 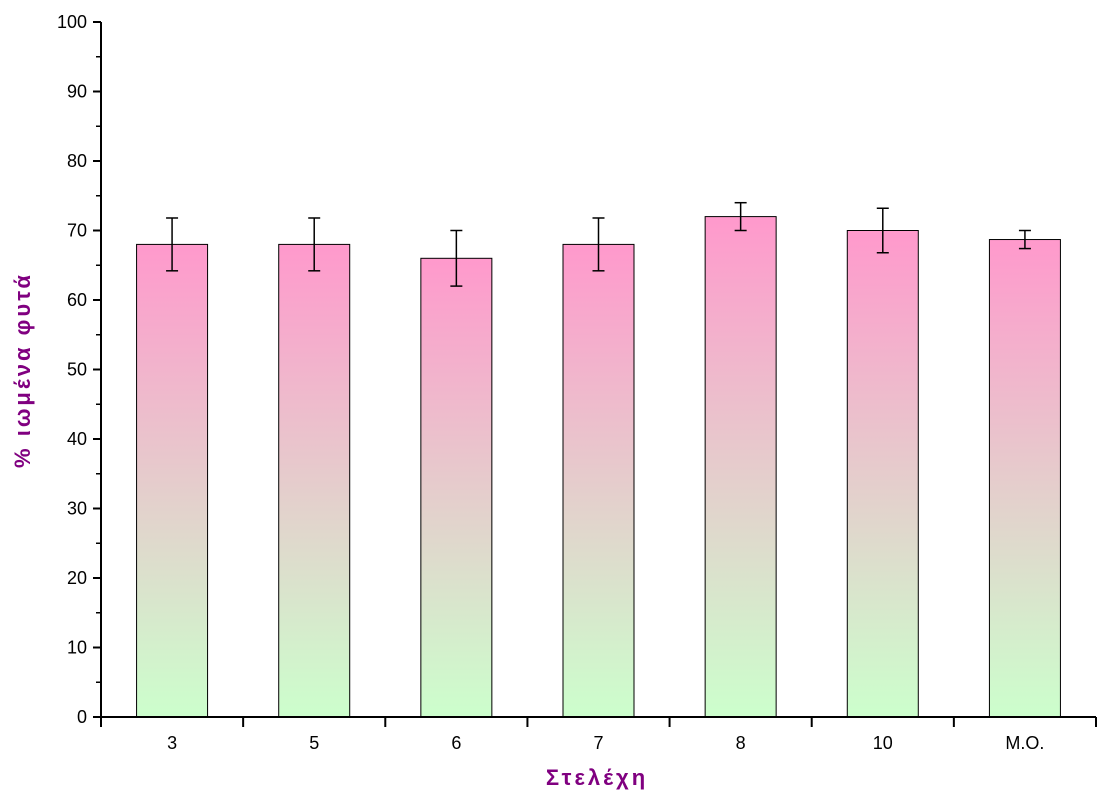 I want to click on y-tick-label: 90, so click(x=77, y=92).